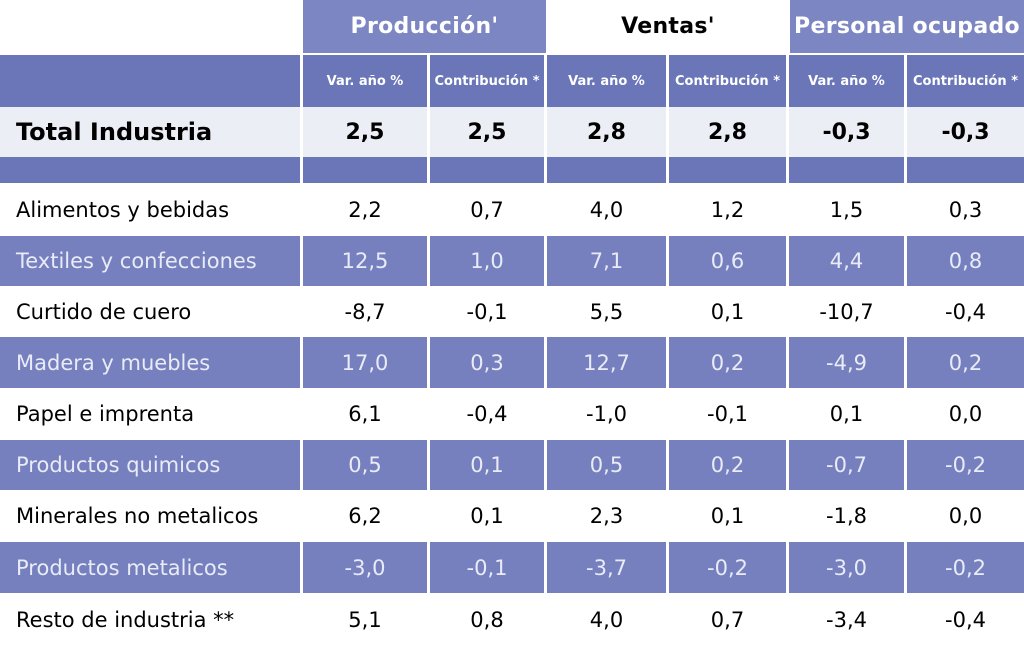 The image size is (1024, 646). I want to click on row-value: -8,7, so click(366, 311).